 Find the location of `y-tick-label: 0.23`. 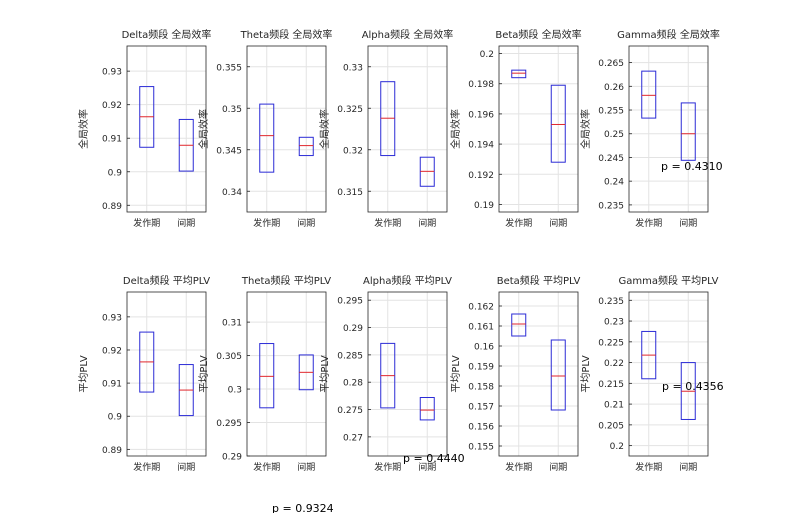

y-tick-label: 0.23 is located at coordinates (614, 323).